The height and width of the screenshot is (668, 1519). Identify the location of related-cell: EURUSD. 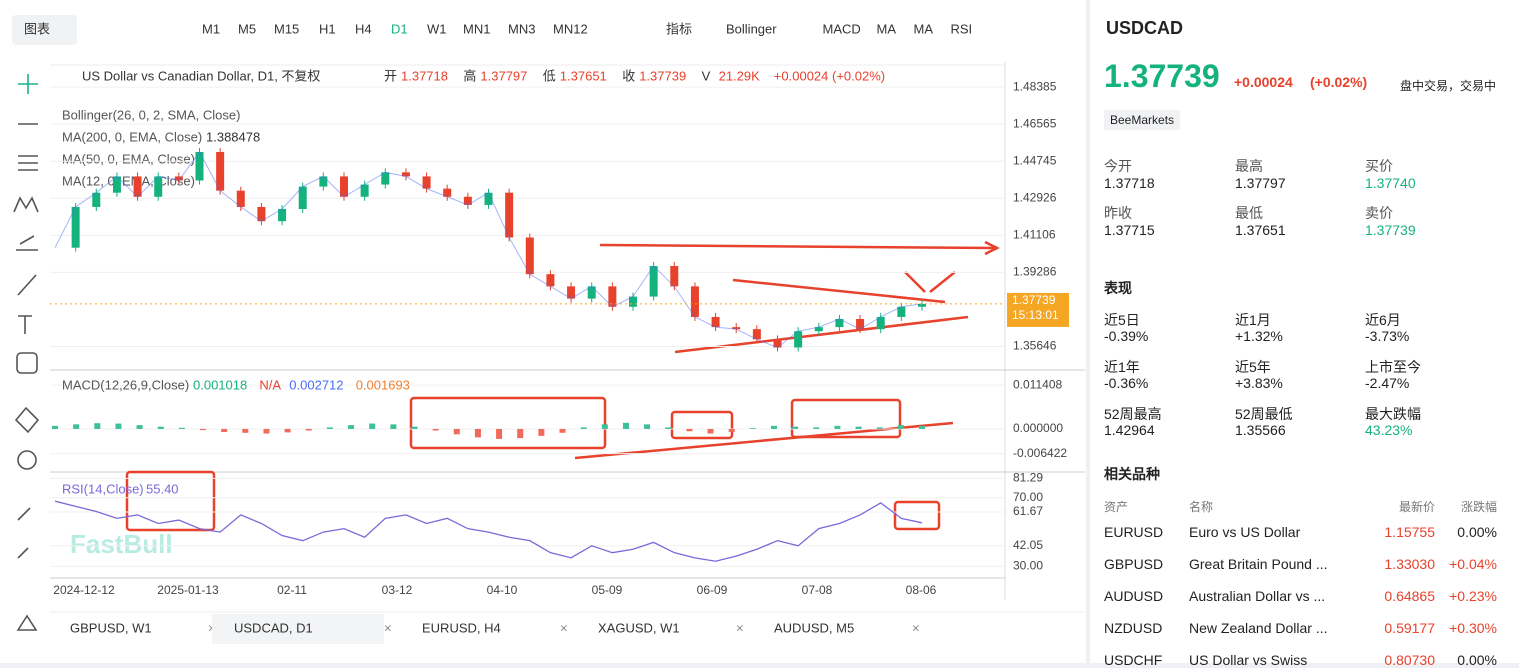
(1134, 532).